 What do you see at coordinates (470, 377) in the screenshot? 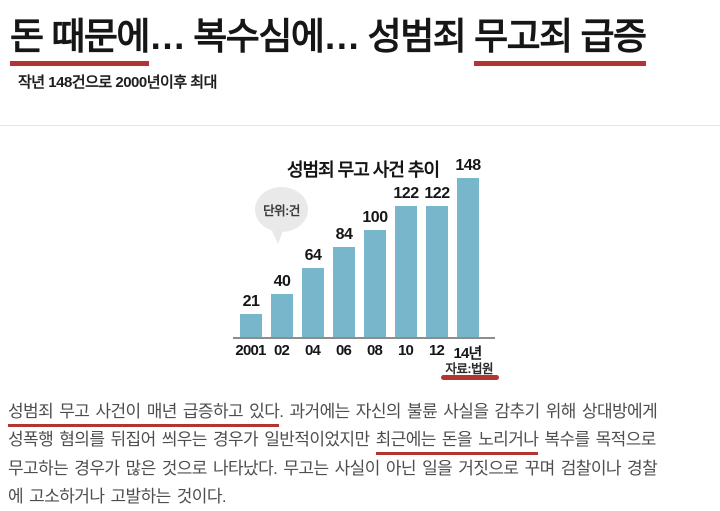
I see `source-underline` at bounding box center [470, 377].